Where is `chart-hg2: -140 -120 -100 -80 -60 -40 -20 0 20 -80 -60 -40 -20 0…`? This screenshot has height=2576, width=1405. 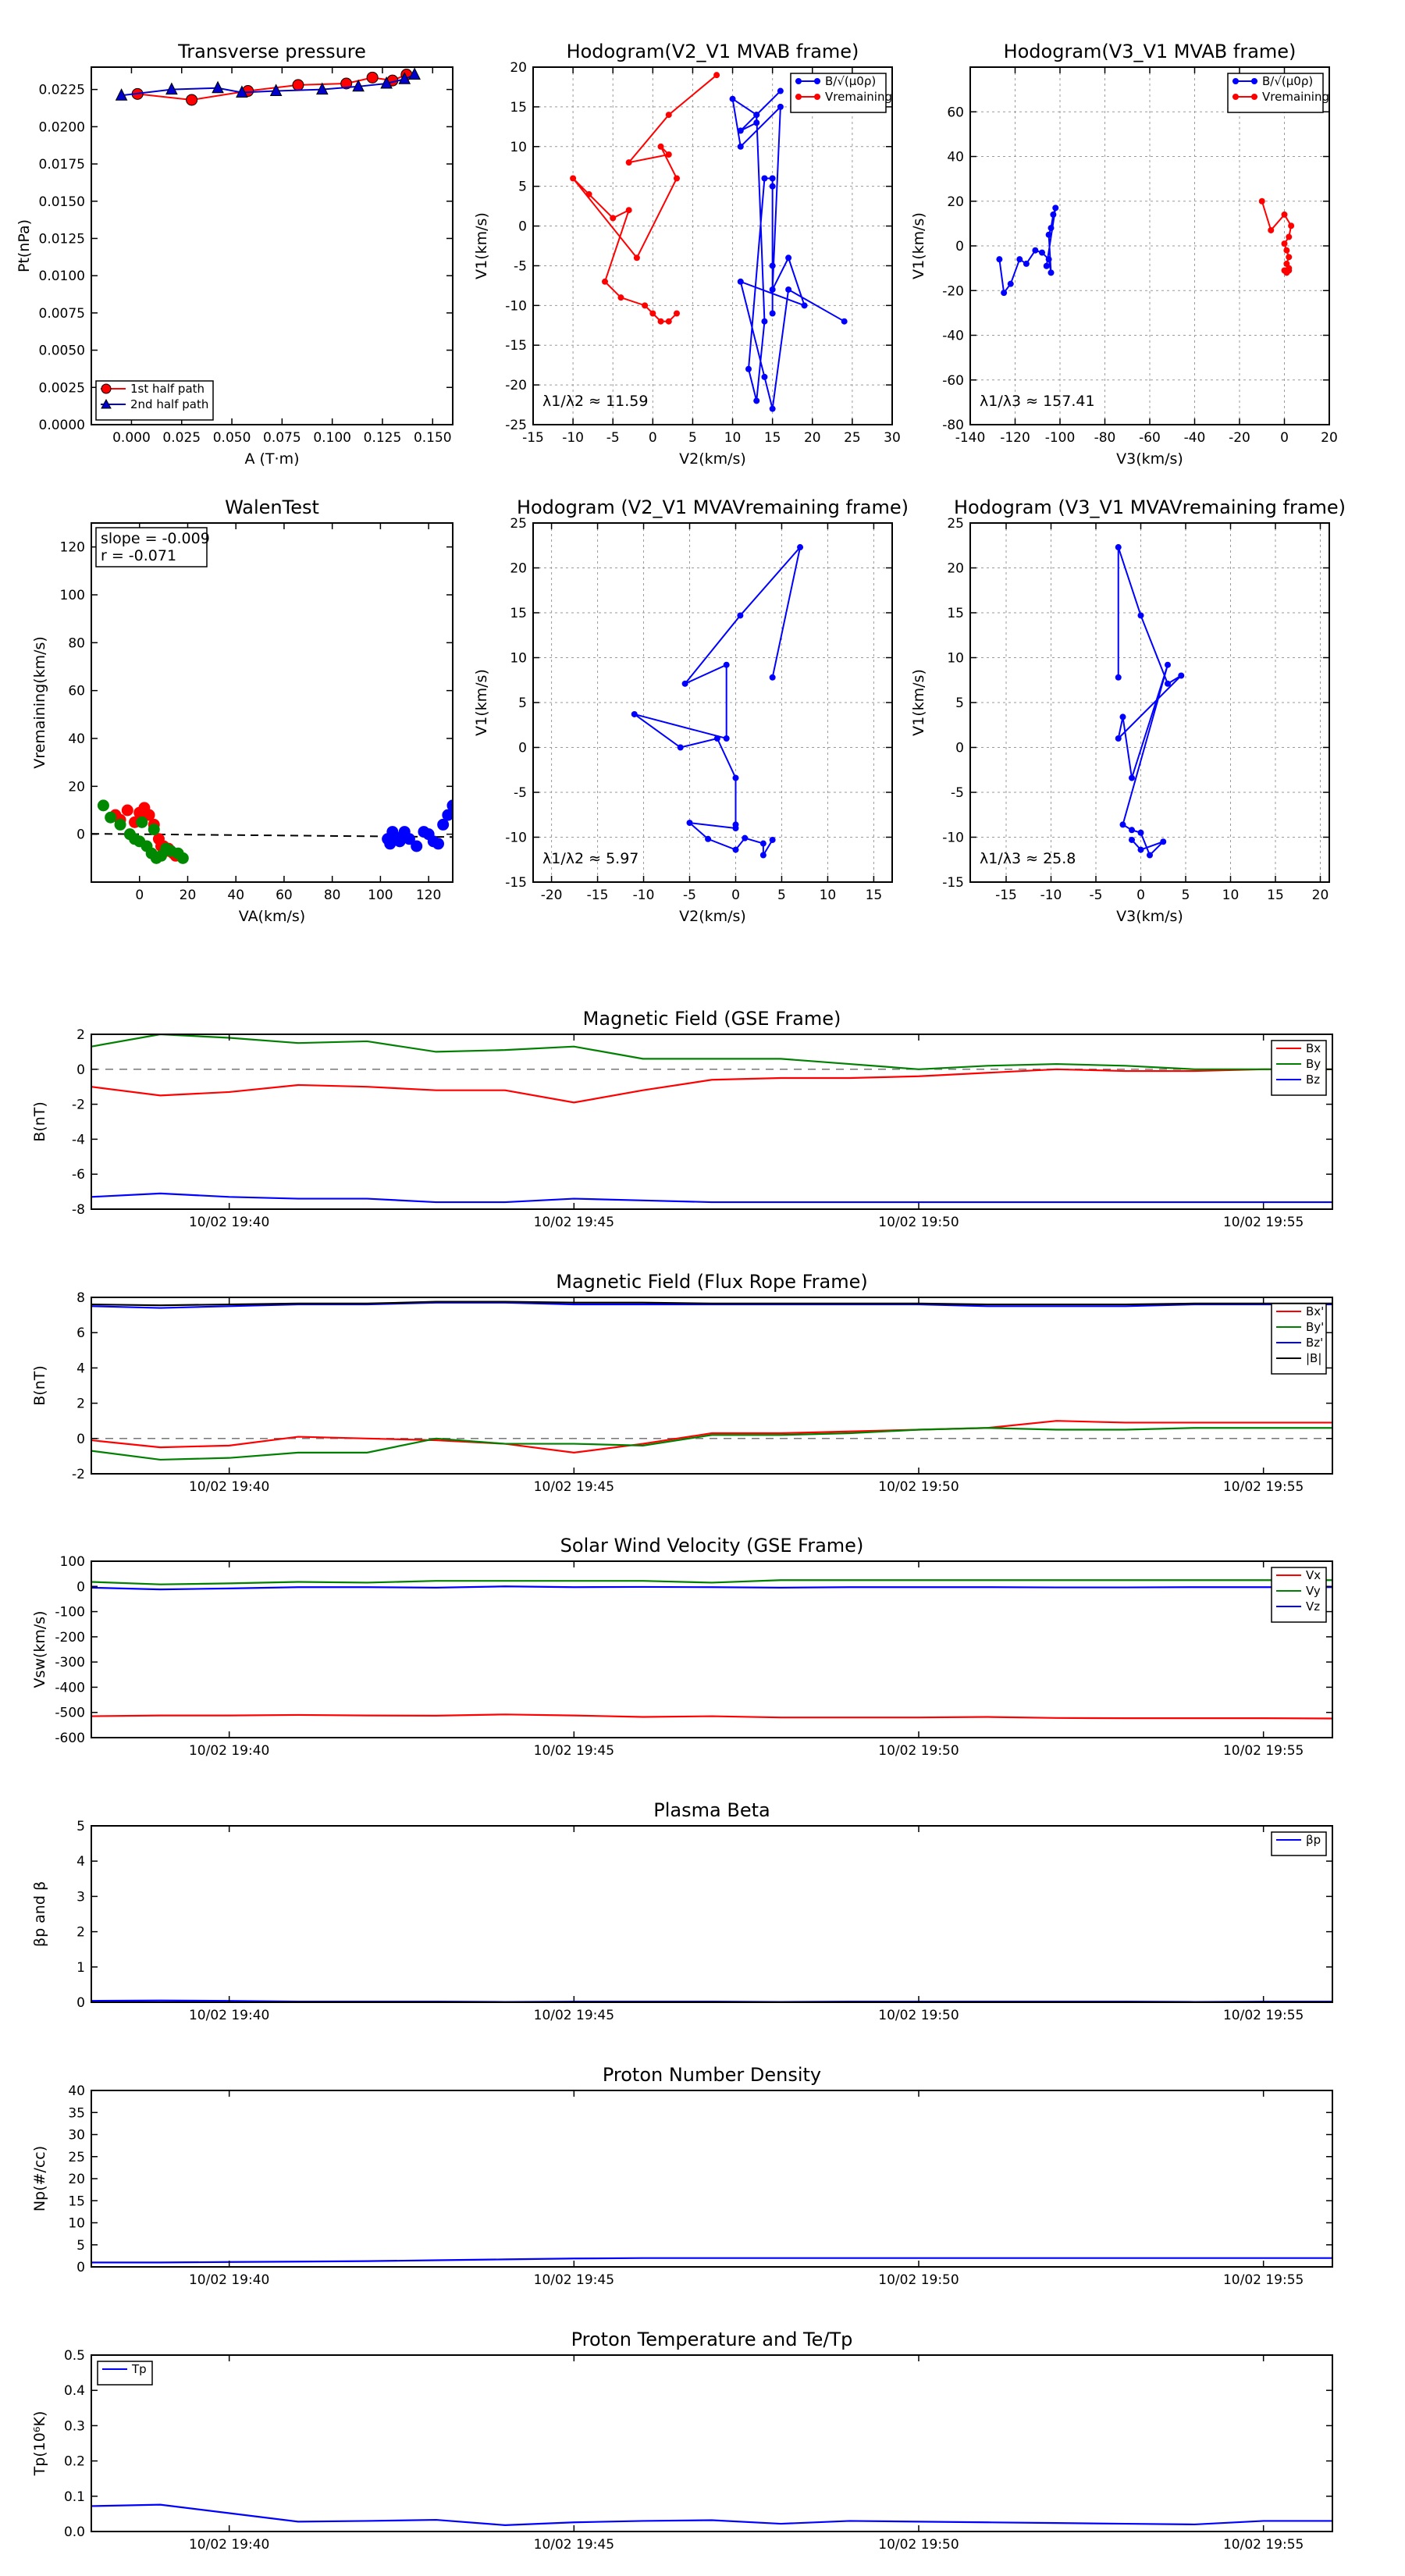 chart-hg2: -140 -120 -100 -80 -60 -40 -20 0 20 -80 -60 -40 -20 0… is located at coordinates (1124, 255).